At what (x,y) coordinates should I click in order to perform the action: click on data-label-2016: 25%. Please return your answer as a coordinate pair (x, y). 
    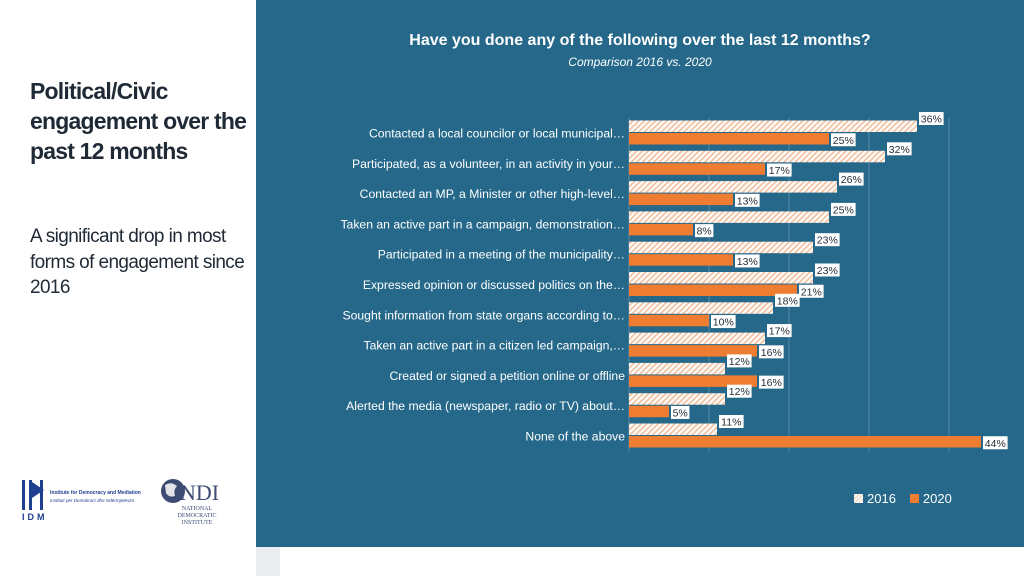
    Looking at the image, I should click on (843, 210).